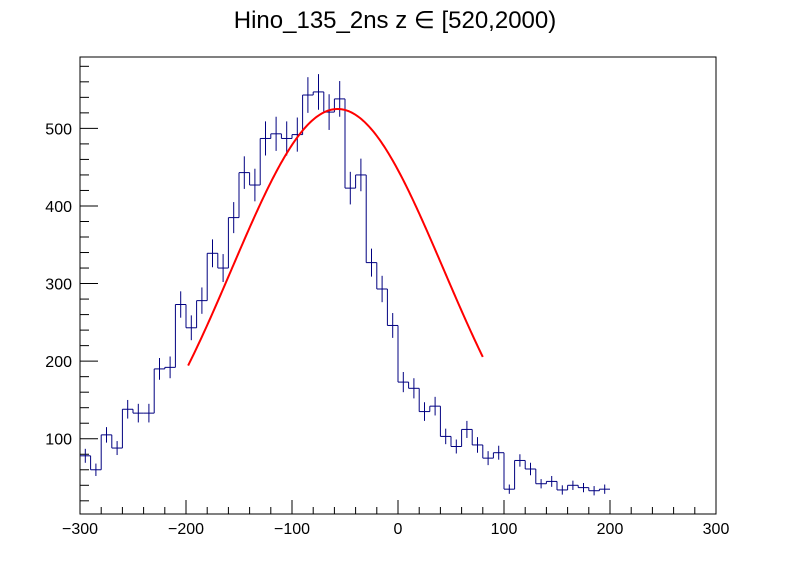 The height and width of the screenshot is (572, 796). What do you see at coordinates (186, 529) in the screenshot?
I see `x-tick-label: −200` at bounding box center [186, 529].